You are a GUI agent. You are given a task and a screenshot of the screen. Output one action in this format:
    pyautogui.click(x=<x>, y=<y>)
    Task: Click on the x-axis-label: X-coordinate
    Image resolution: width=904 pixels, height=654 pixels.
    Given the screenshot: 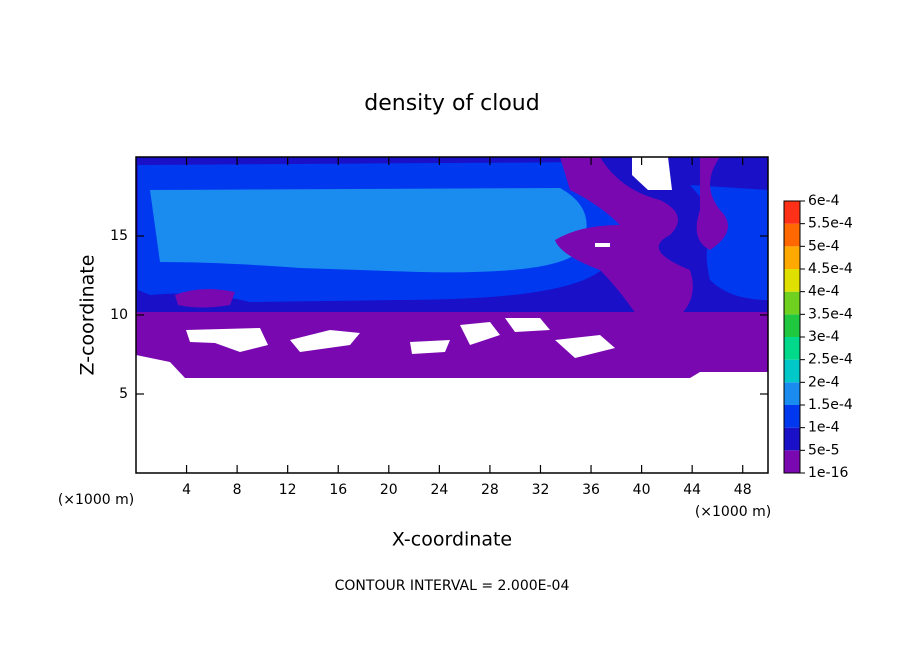 What is the action you would take?
    pyautogui.click(x=452, y=540)
    